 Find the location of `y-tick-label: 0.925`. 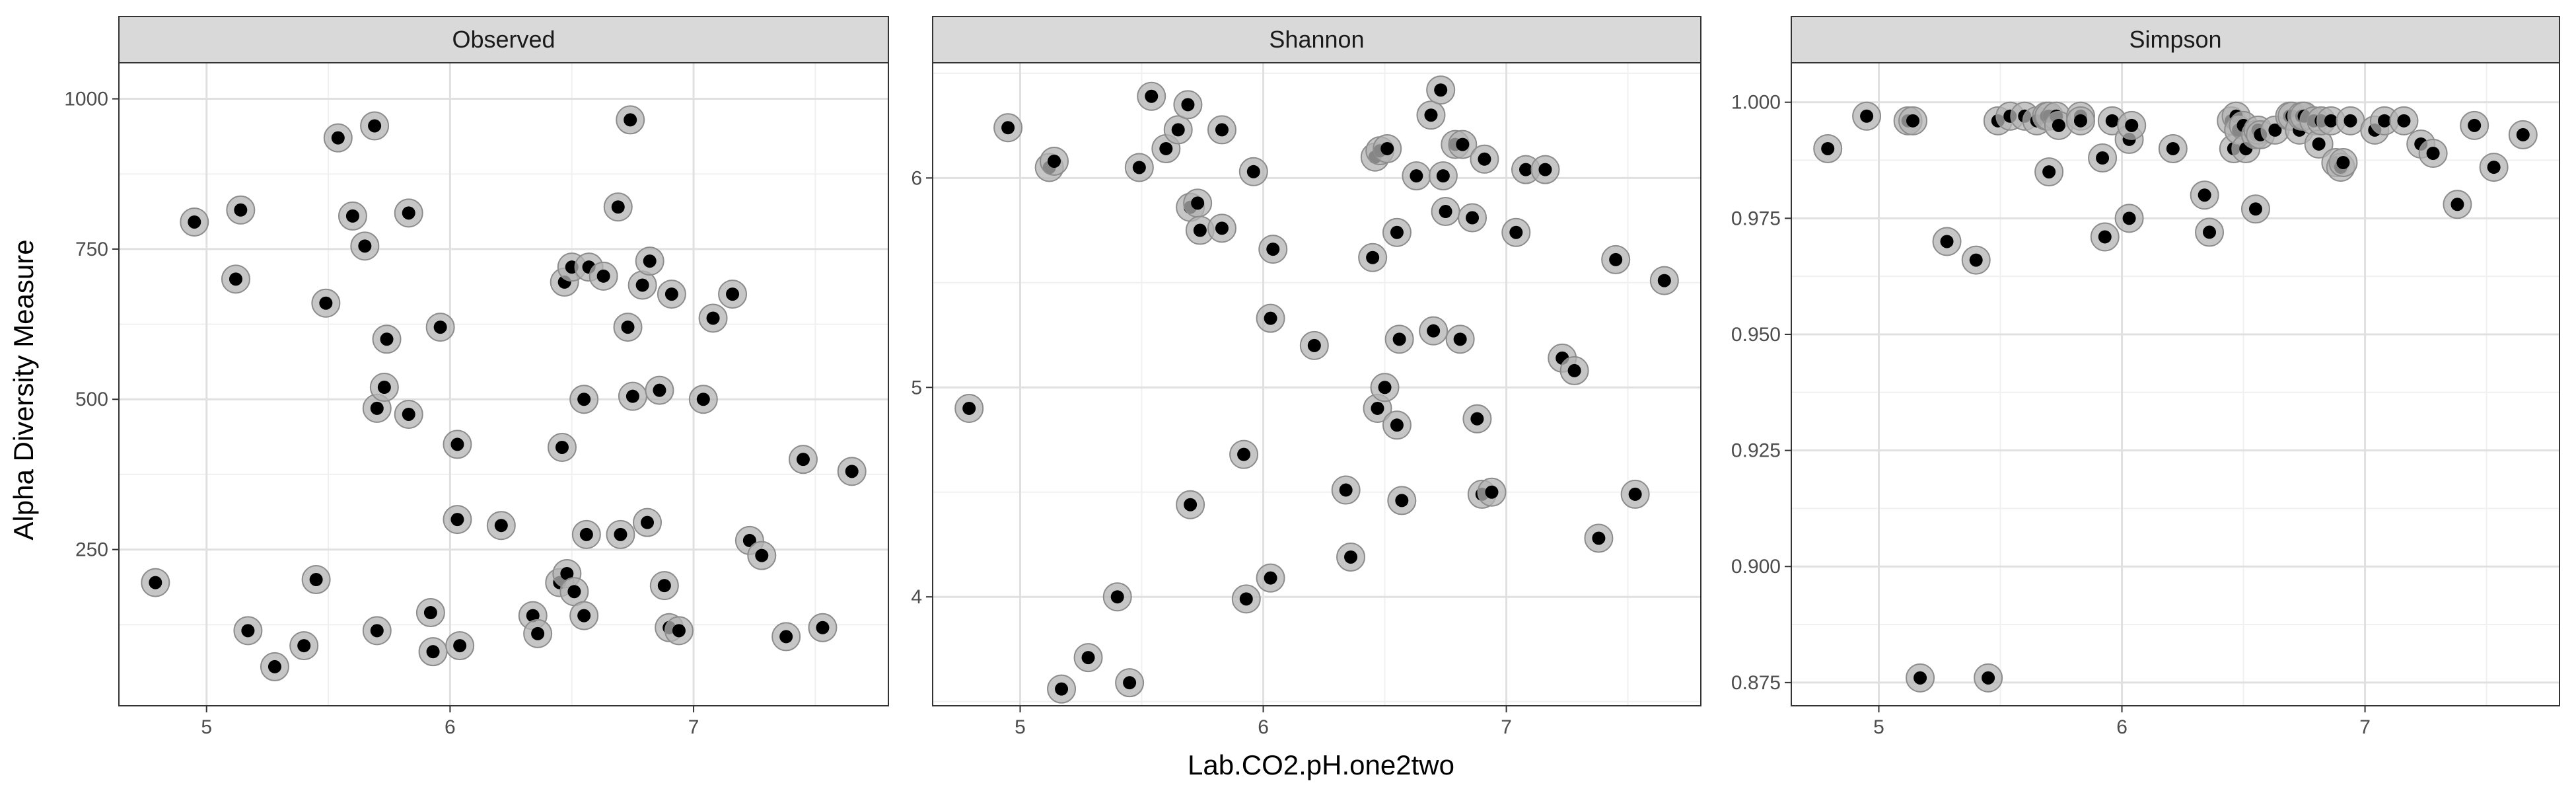

y-tick-label: 0.925 is located at coordinates (1756, 451).